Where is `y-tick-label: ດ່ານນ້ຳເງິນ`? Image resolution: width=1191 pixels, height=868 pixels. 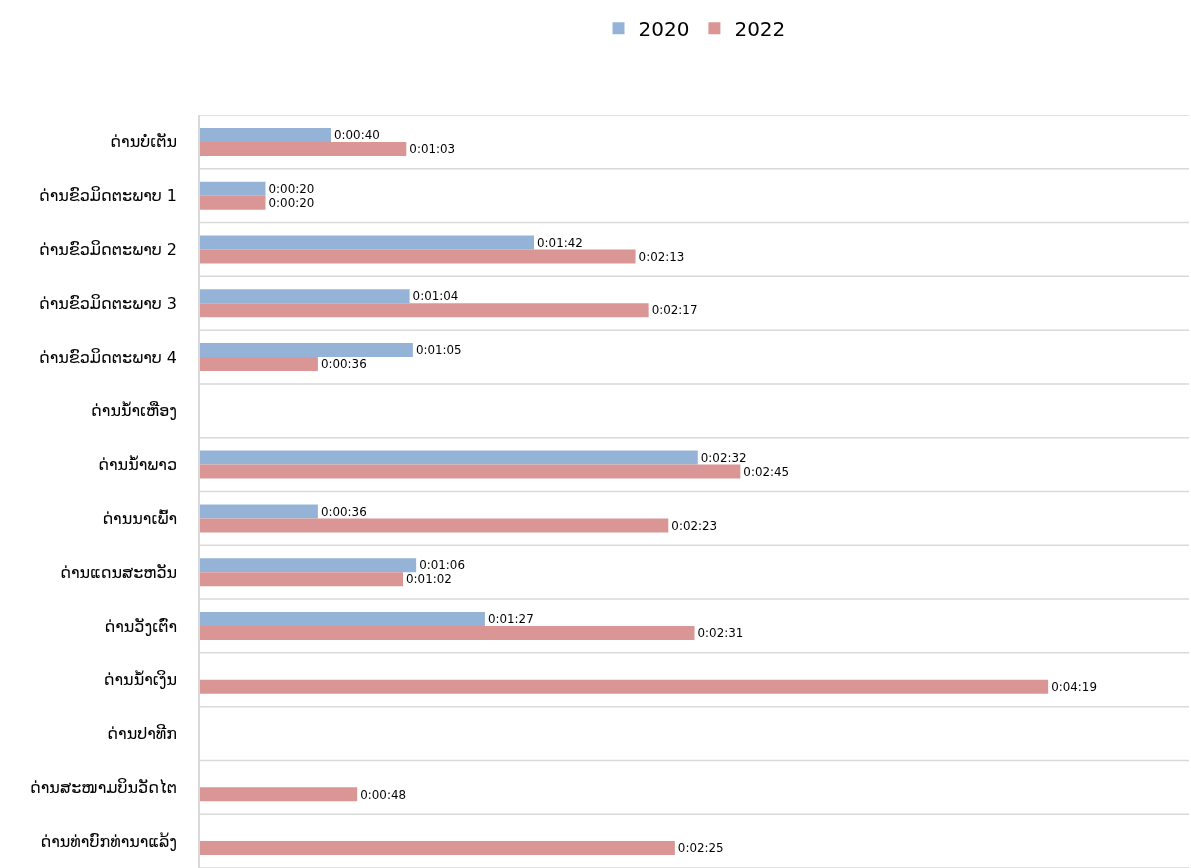
y-tick-label: ດ່ານນ້ຳເງິນ is located at coordinates (140, 680).